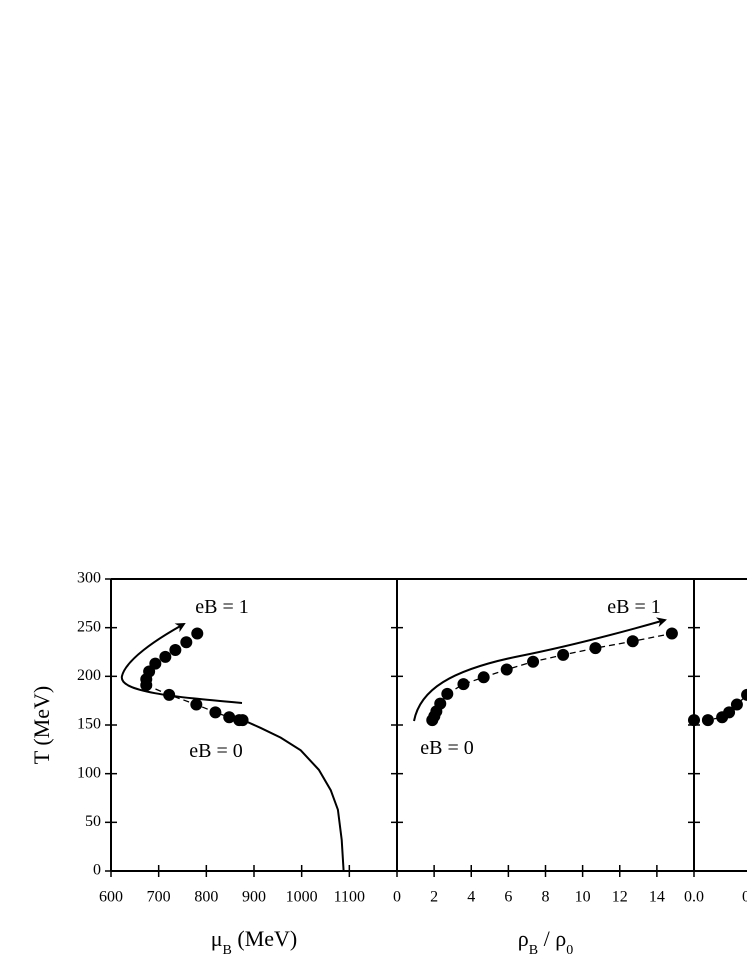  I want to click on y-tick-label: 200, so click(89, 675).